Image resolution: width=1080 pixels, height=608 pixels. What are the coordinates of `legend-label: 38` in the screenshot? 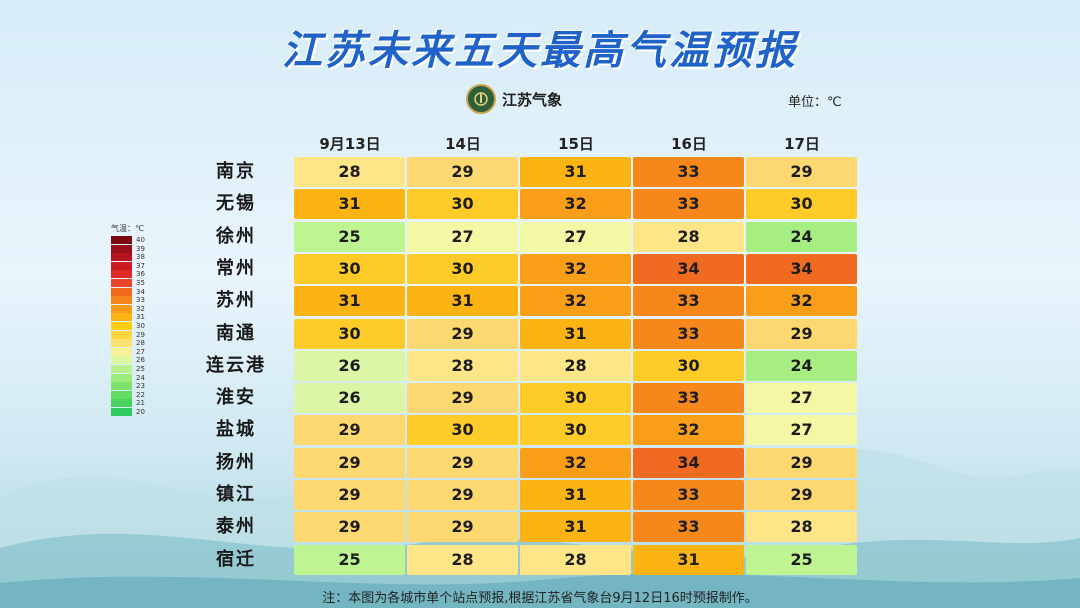 It's located at (140, 257).